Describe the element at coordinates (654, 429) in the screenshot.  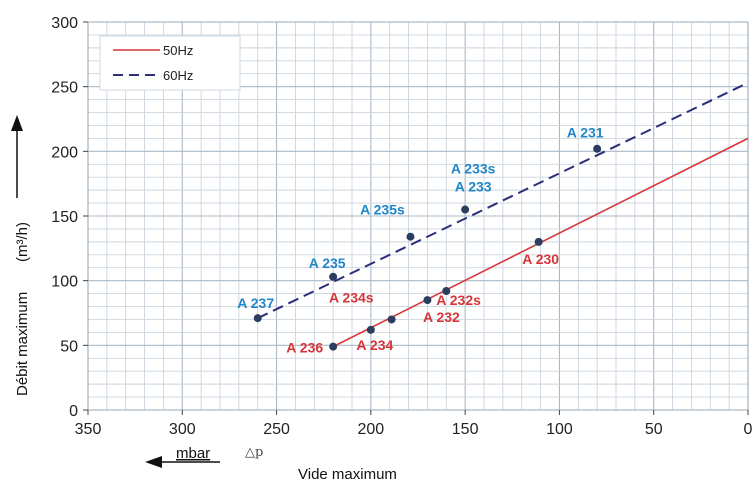
I see `x-tick-label: 50` at that location.